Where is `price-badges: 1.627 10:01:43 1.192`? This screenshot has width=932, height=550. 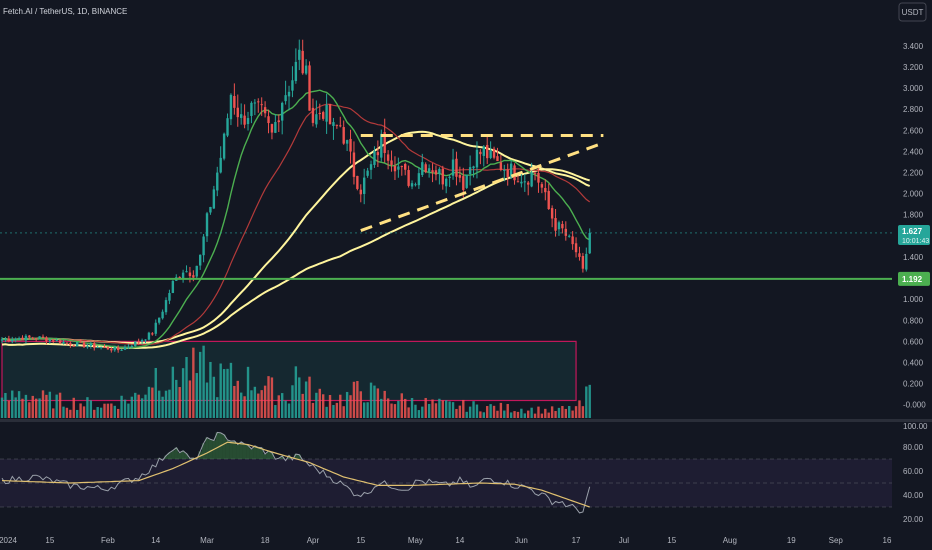
price-badges: 1.627 10:01:43 1.192 is located at coordinates (914, 255).